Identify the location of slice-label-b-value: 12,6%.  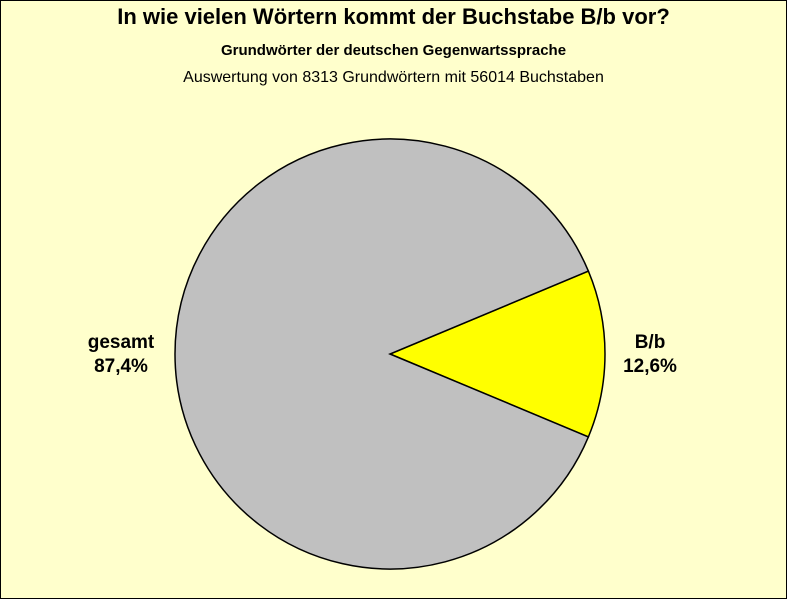
(650, 366).